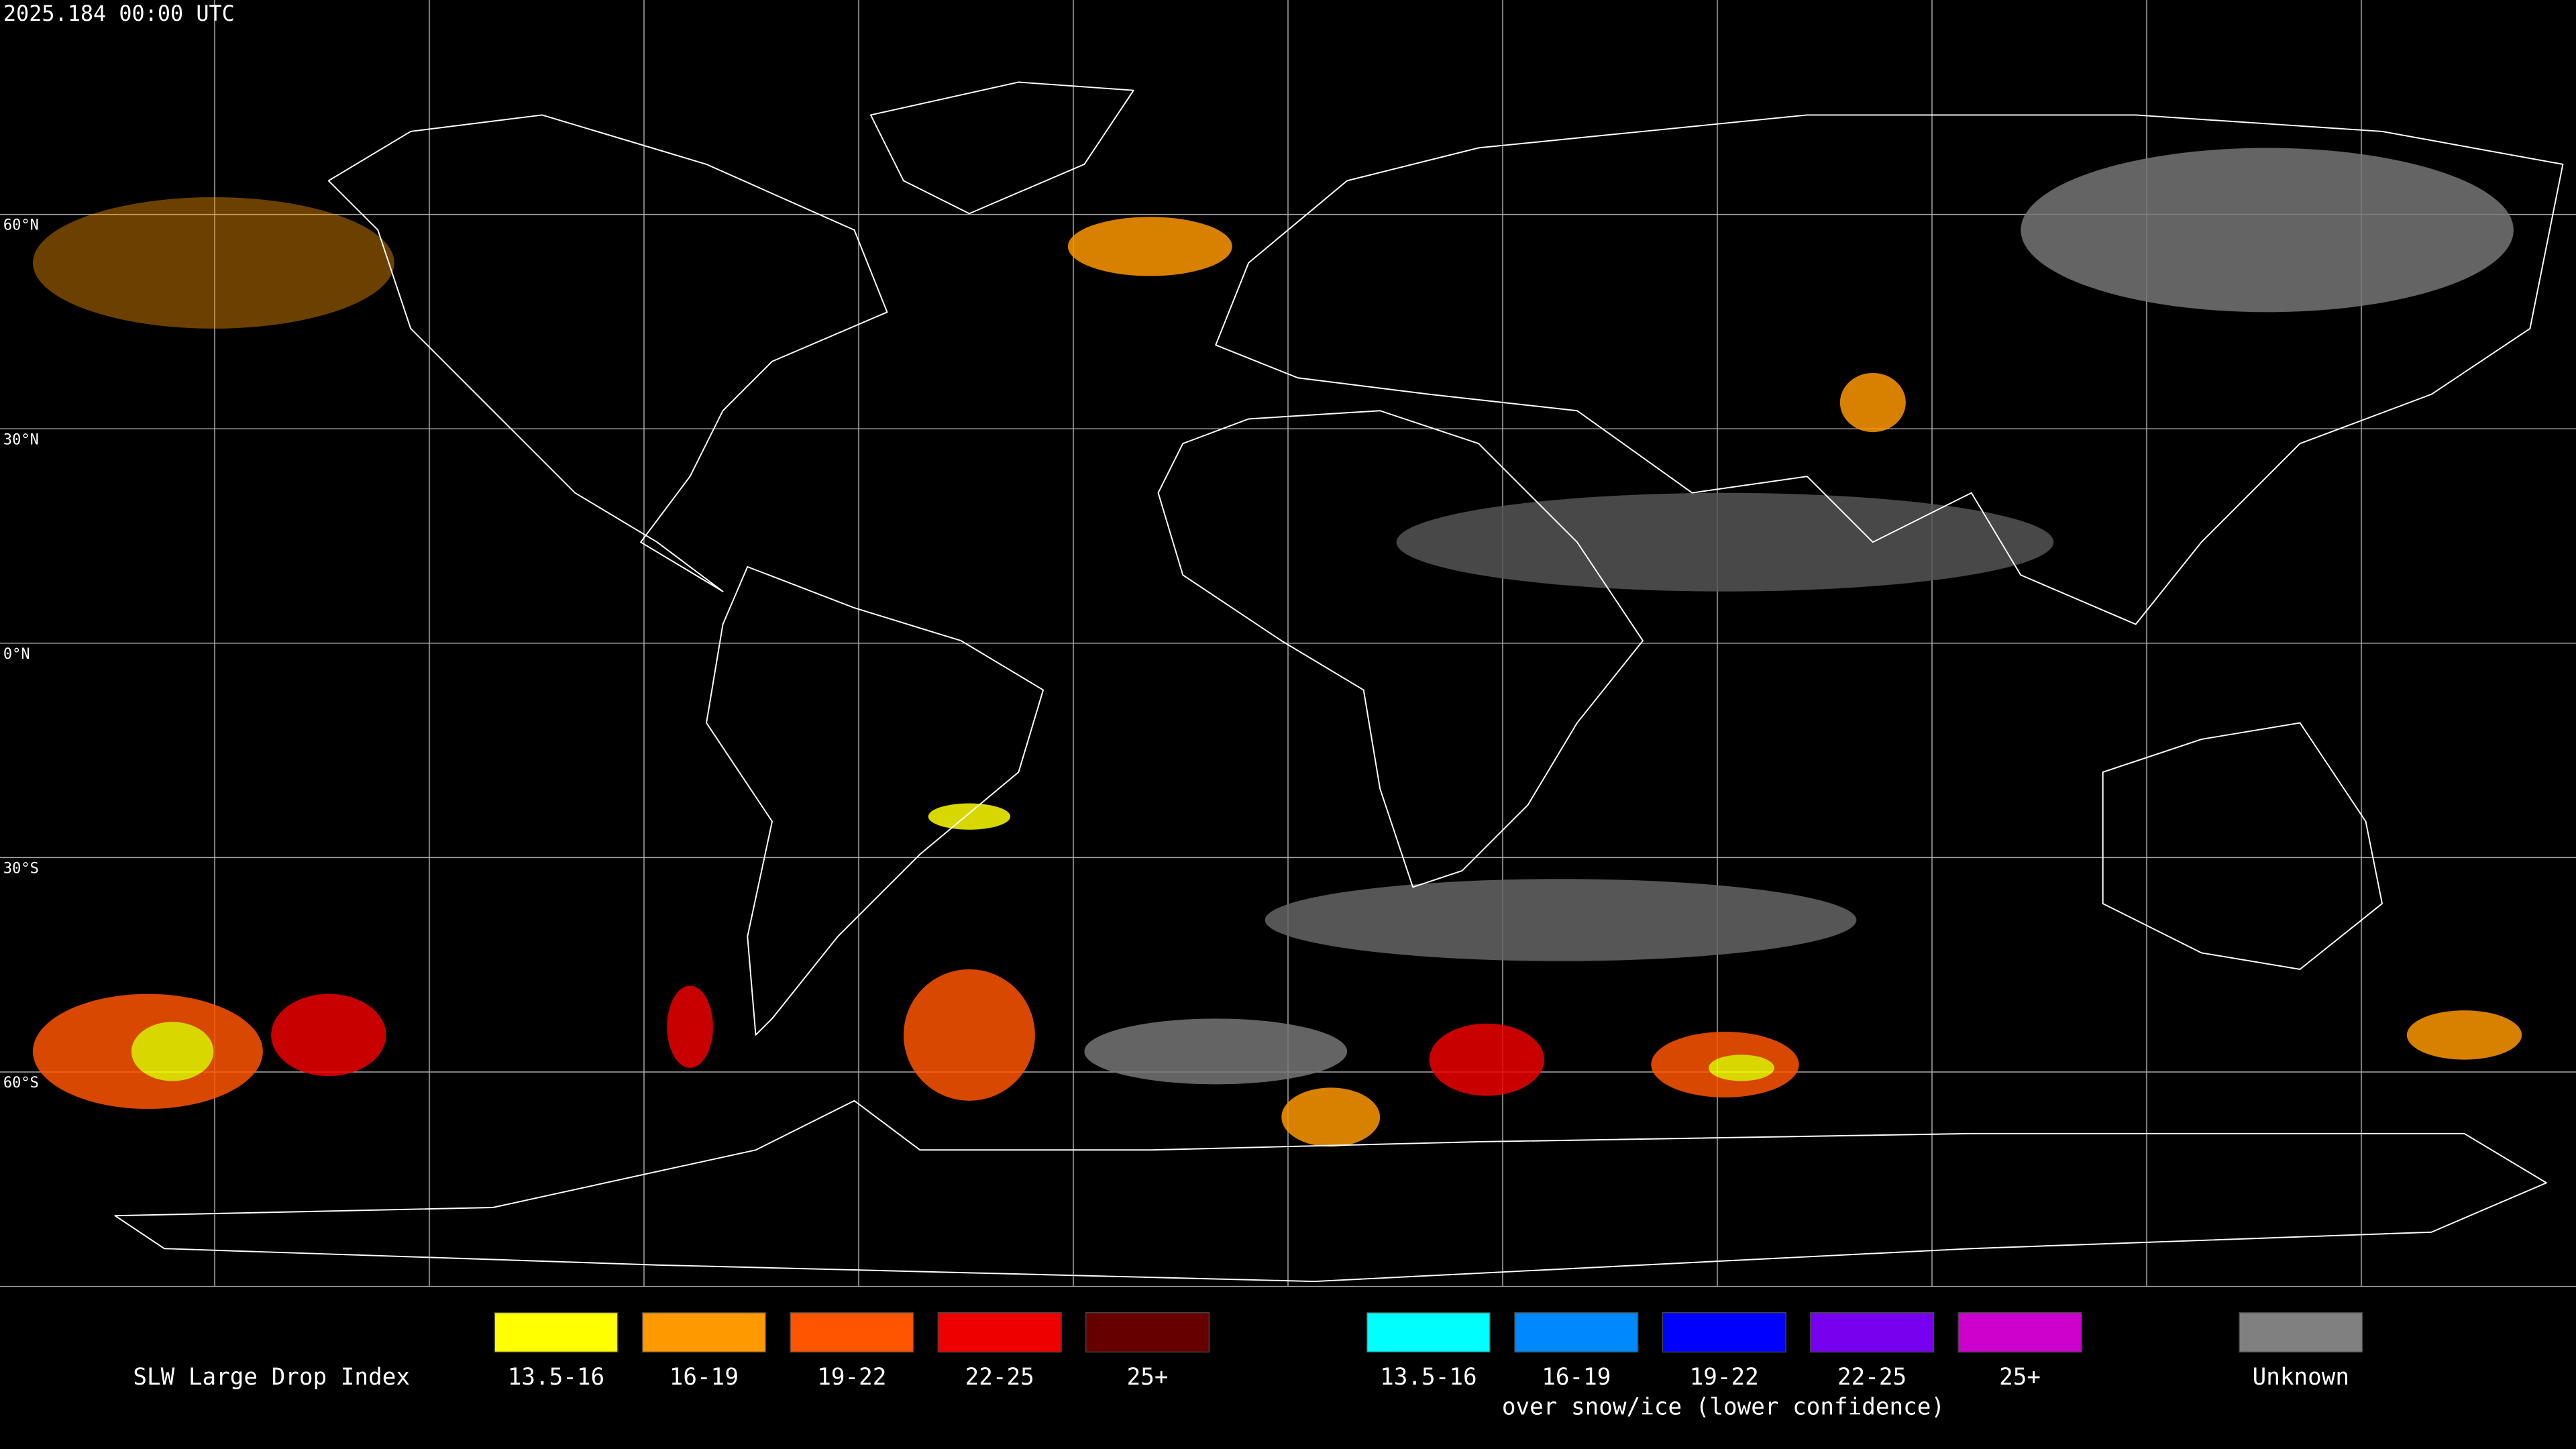 This screenshot has height=1449, width=2576. Describe the element at coordinates (1723, 1406) in the screenshot. I see `snow-ice-caption: over snow/ice (lower confidence)` at that location.